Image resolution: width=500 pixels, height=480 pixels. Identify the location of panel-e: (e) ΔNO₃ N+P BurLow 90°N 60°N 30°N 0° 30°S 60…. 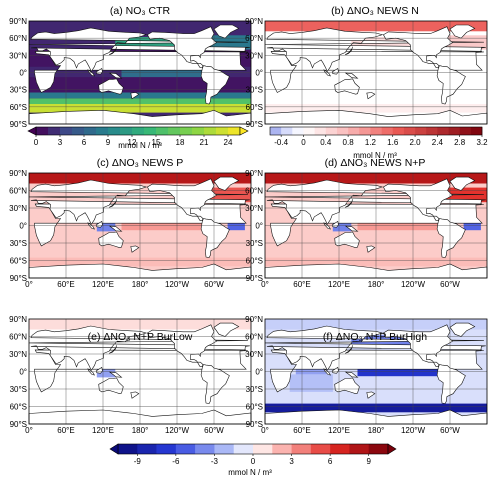
(130, 375).